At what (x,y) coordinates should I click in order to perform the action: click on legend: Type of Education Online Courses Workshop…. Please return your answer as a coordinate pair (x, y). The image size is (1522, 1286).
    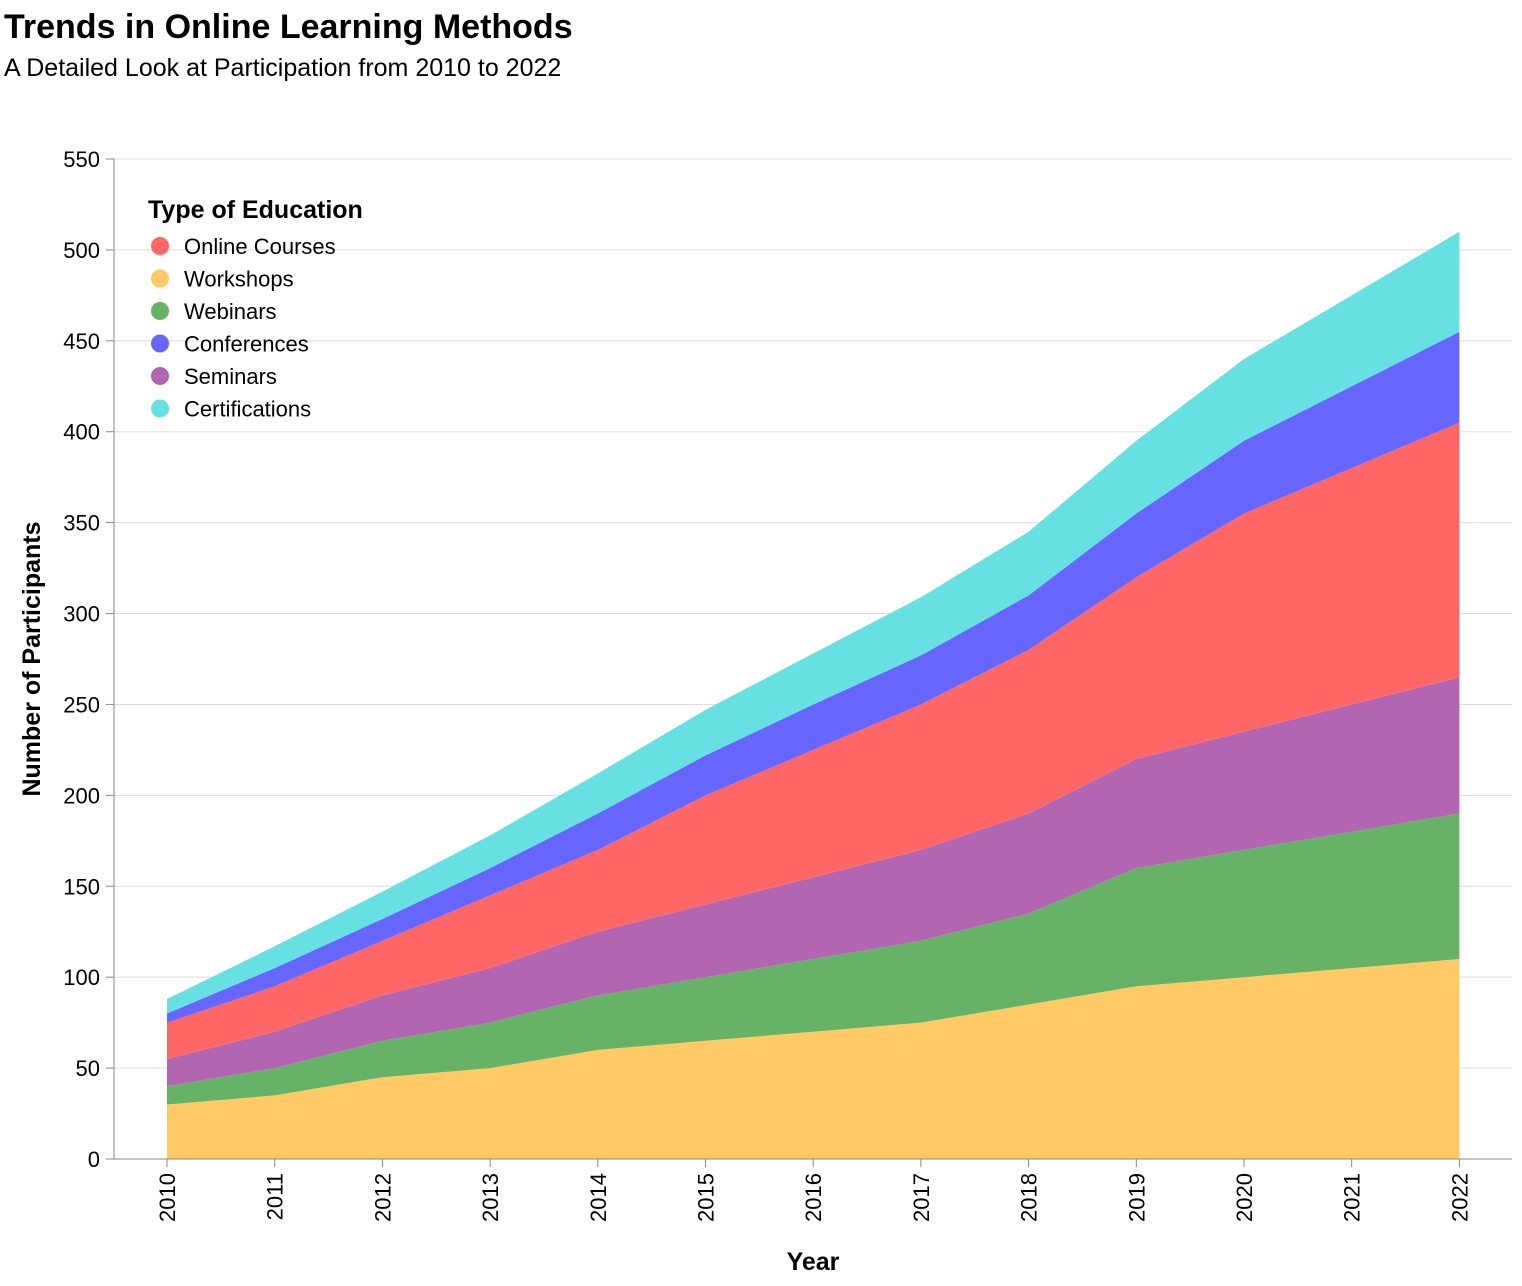
    Looking at the image, I should click on (255, 309).